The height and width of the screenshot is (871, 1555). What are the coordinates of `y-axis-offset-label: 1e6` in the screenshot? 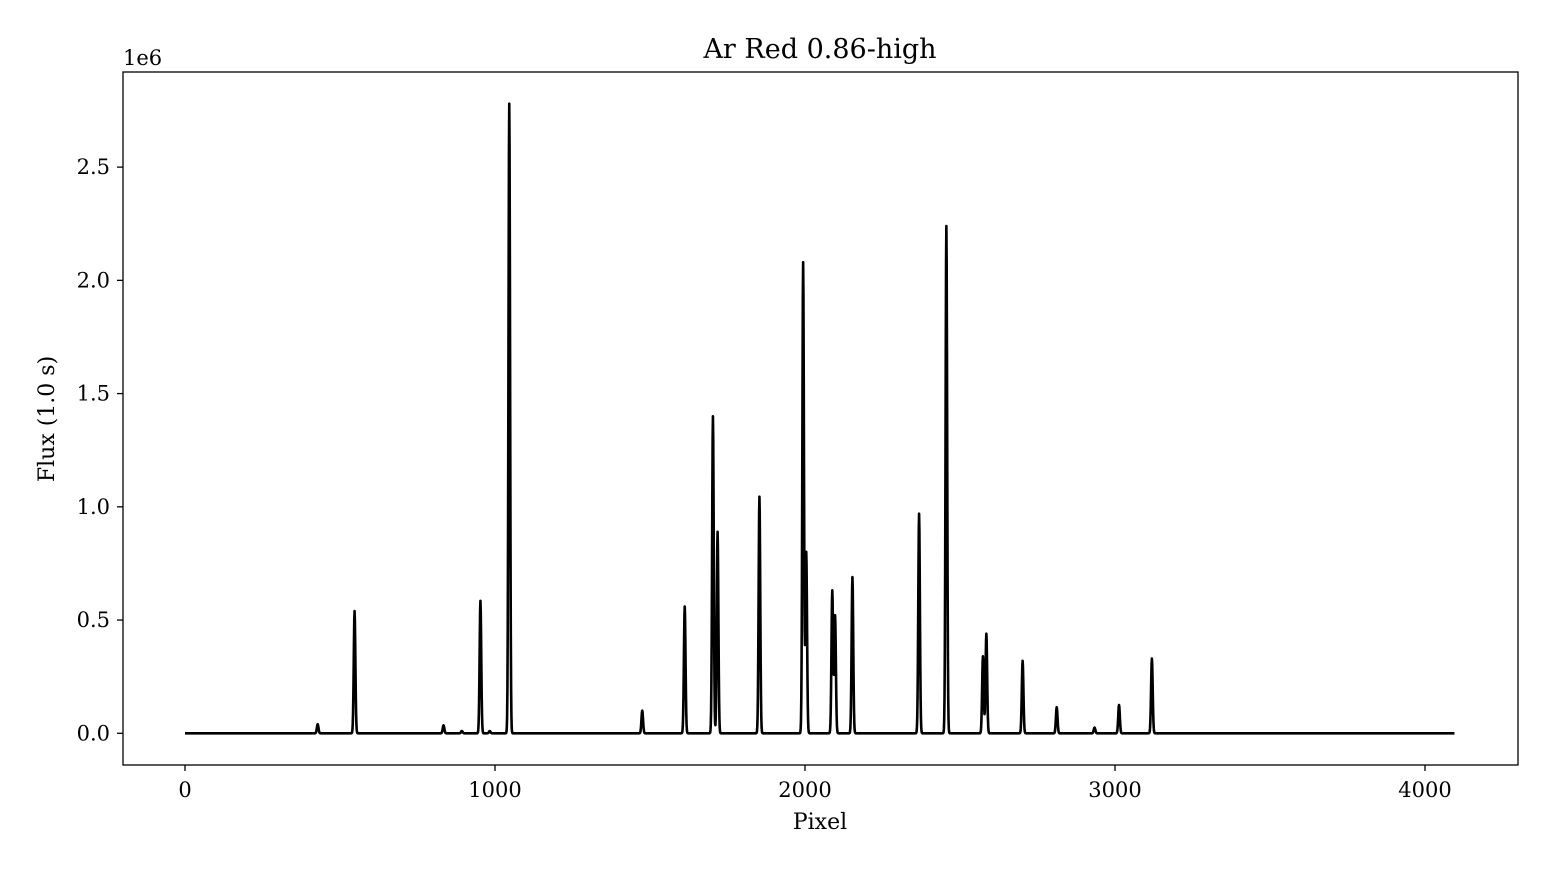 It's located at (142, 58).